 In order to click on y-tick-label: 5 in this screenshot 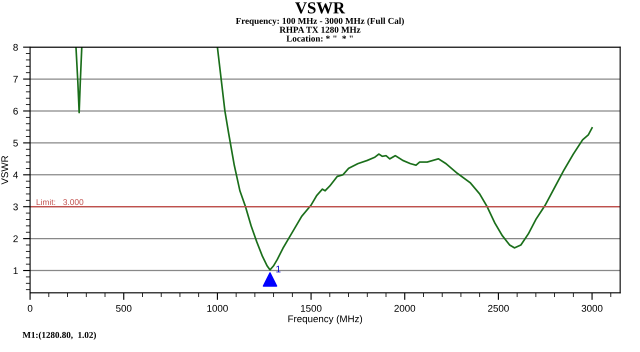, I will do `click(15, 143)`.